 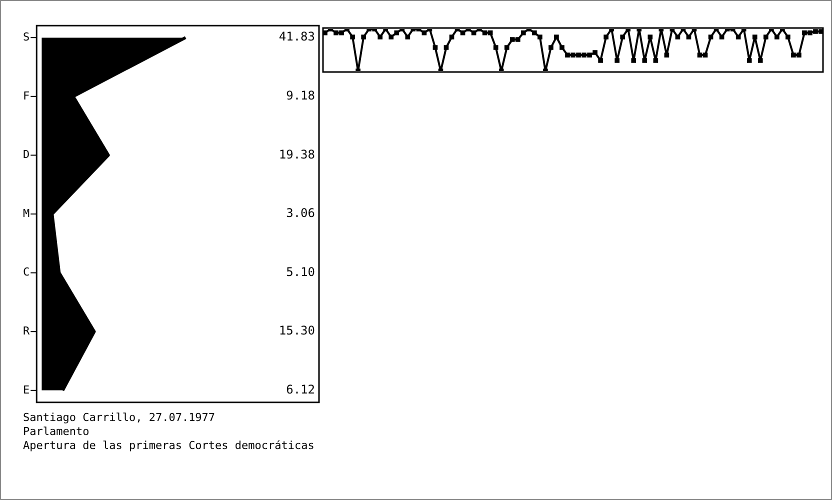 What do you see at coordinates (300, 389) in the screenshot?
I see `data-label: 6.12` at bounding box center [300, 389].